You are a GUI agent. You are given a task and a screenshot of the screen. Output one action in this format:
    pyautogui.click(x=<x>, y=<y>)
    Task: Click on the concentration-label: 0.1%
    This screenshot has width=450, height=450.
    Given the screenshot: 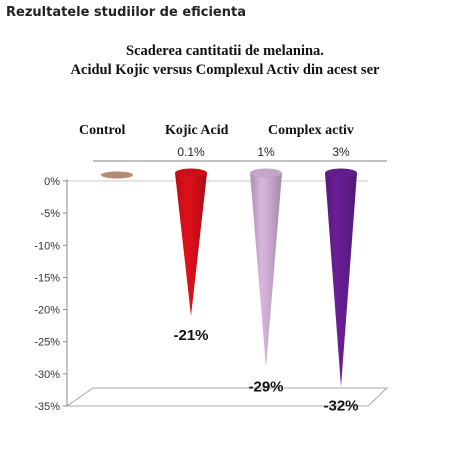 What is the action you would take?
    pyautogui.click(x=191, y=152)
    